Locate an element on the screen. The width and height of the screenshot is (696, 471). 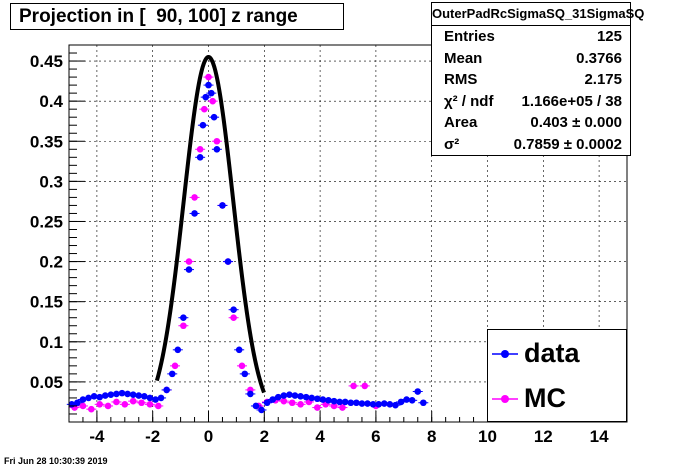
stats-label: Mean is located at coordinates (463, 58).